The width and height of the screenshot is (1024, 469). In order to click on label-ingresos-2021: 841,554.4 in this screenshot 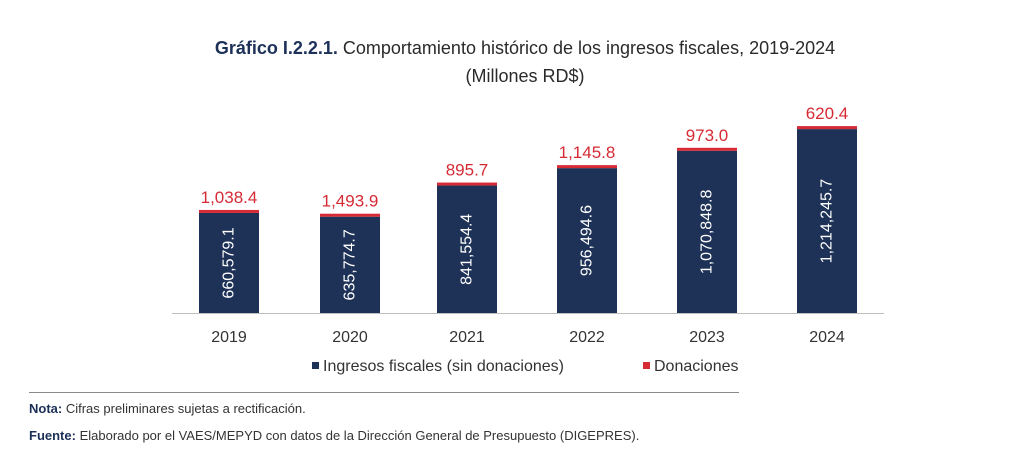, I will do `click(467, 249)`.